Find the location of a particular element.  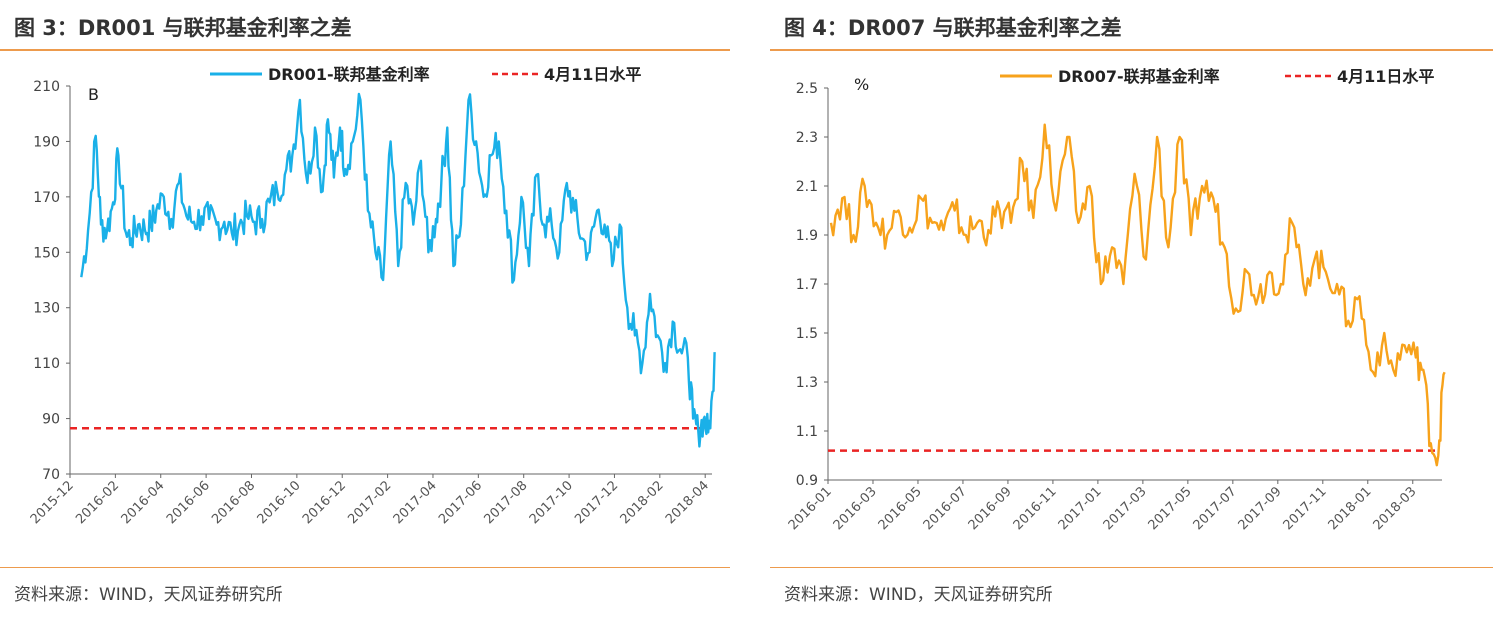

y-tick-label: 70 is located at coordinates (51, 475).